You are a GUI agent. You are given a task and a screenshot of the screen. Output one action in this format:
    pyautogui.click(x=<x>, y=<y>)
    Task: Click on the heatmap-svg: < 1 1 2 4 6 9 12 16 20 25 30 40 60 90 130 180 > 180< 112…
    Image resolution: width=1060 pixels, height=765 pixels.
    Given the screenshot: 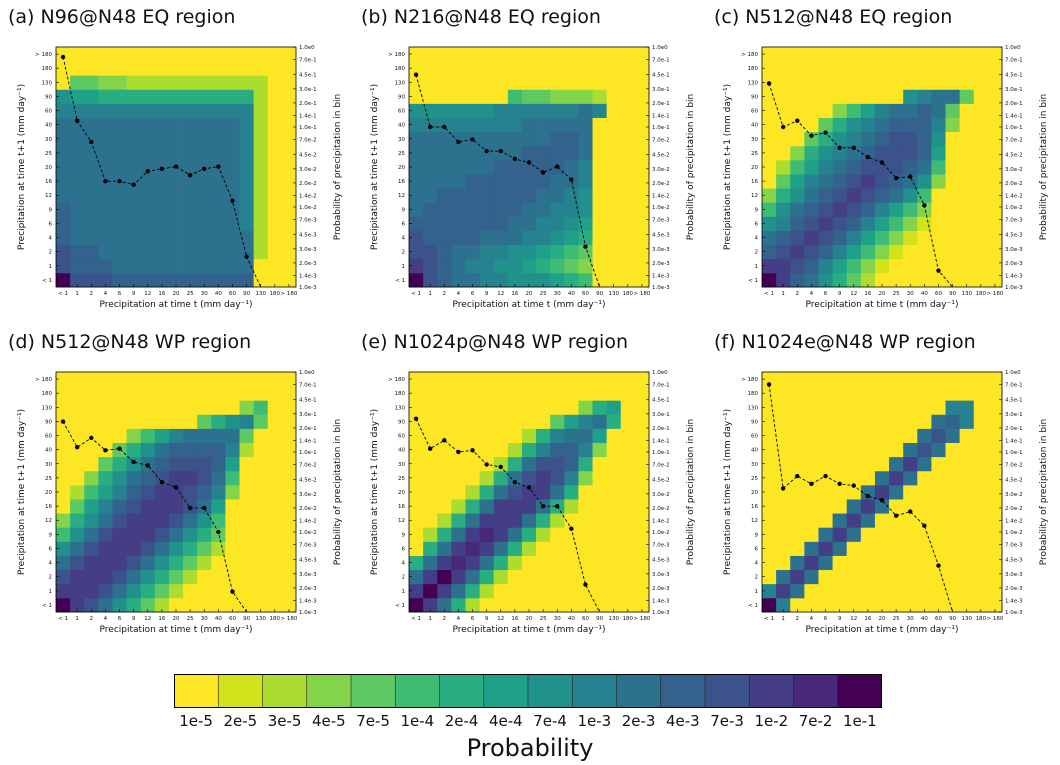 What is the action you would take?
    pyautogui.click(x=886, y=177)
    